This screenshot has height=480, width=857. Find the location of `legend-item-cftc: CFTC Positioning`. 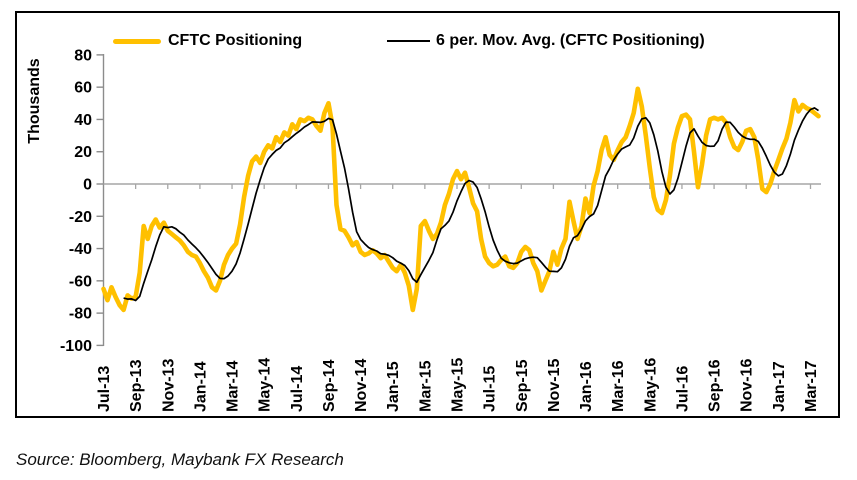

legend-item-cftc: CFTC Positioning is located at coordinates (207, 41).